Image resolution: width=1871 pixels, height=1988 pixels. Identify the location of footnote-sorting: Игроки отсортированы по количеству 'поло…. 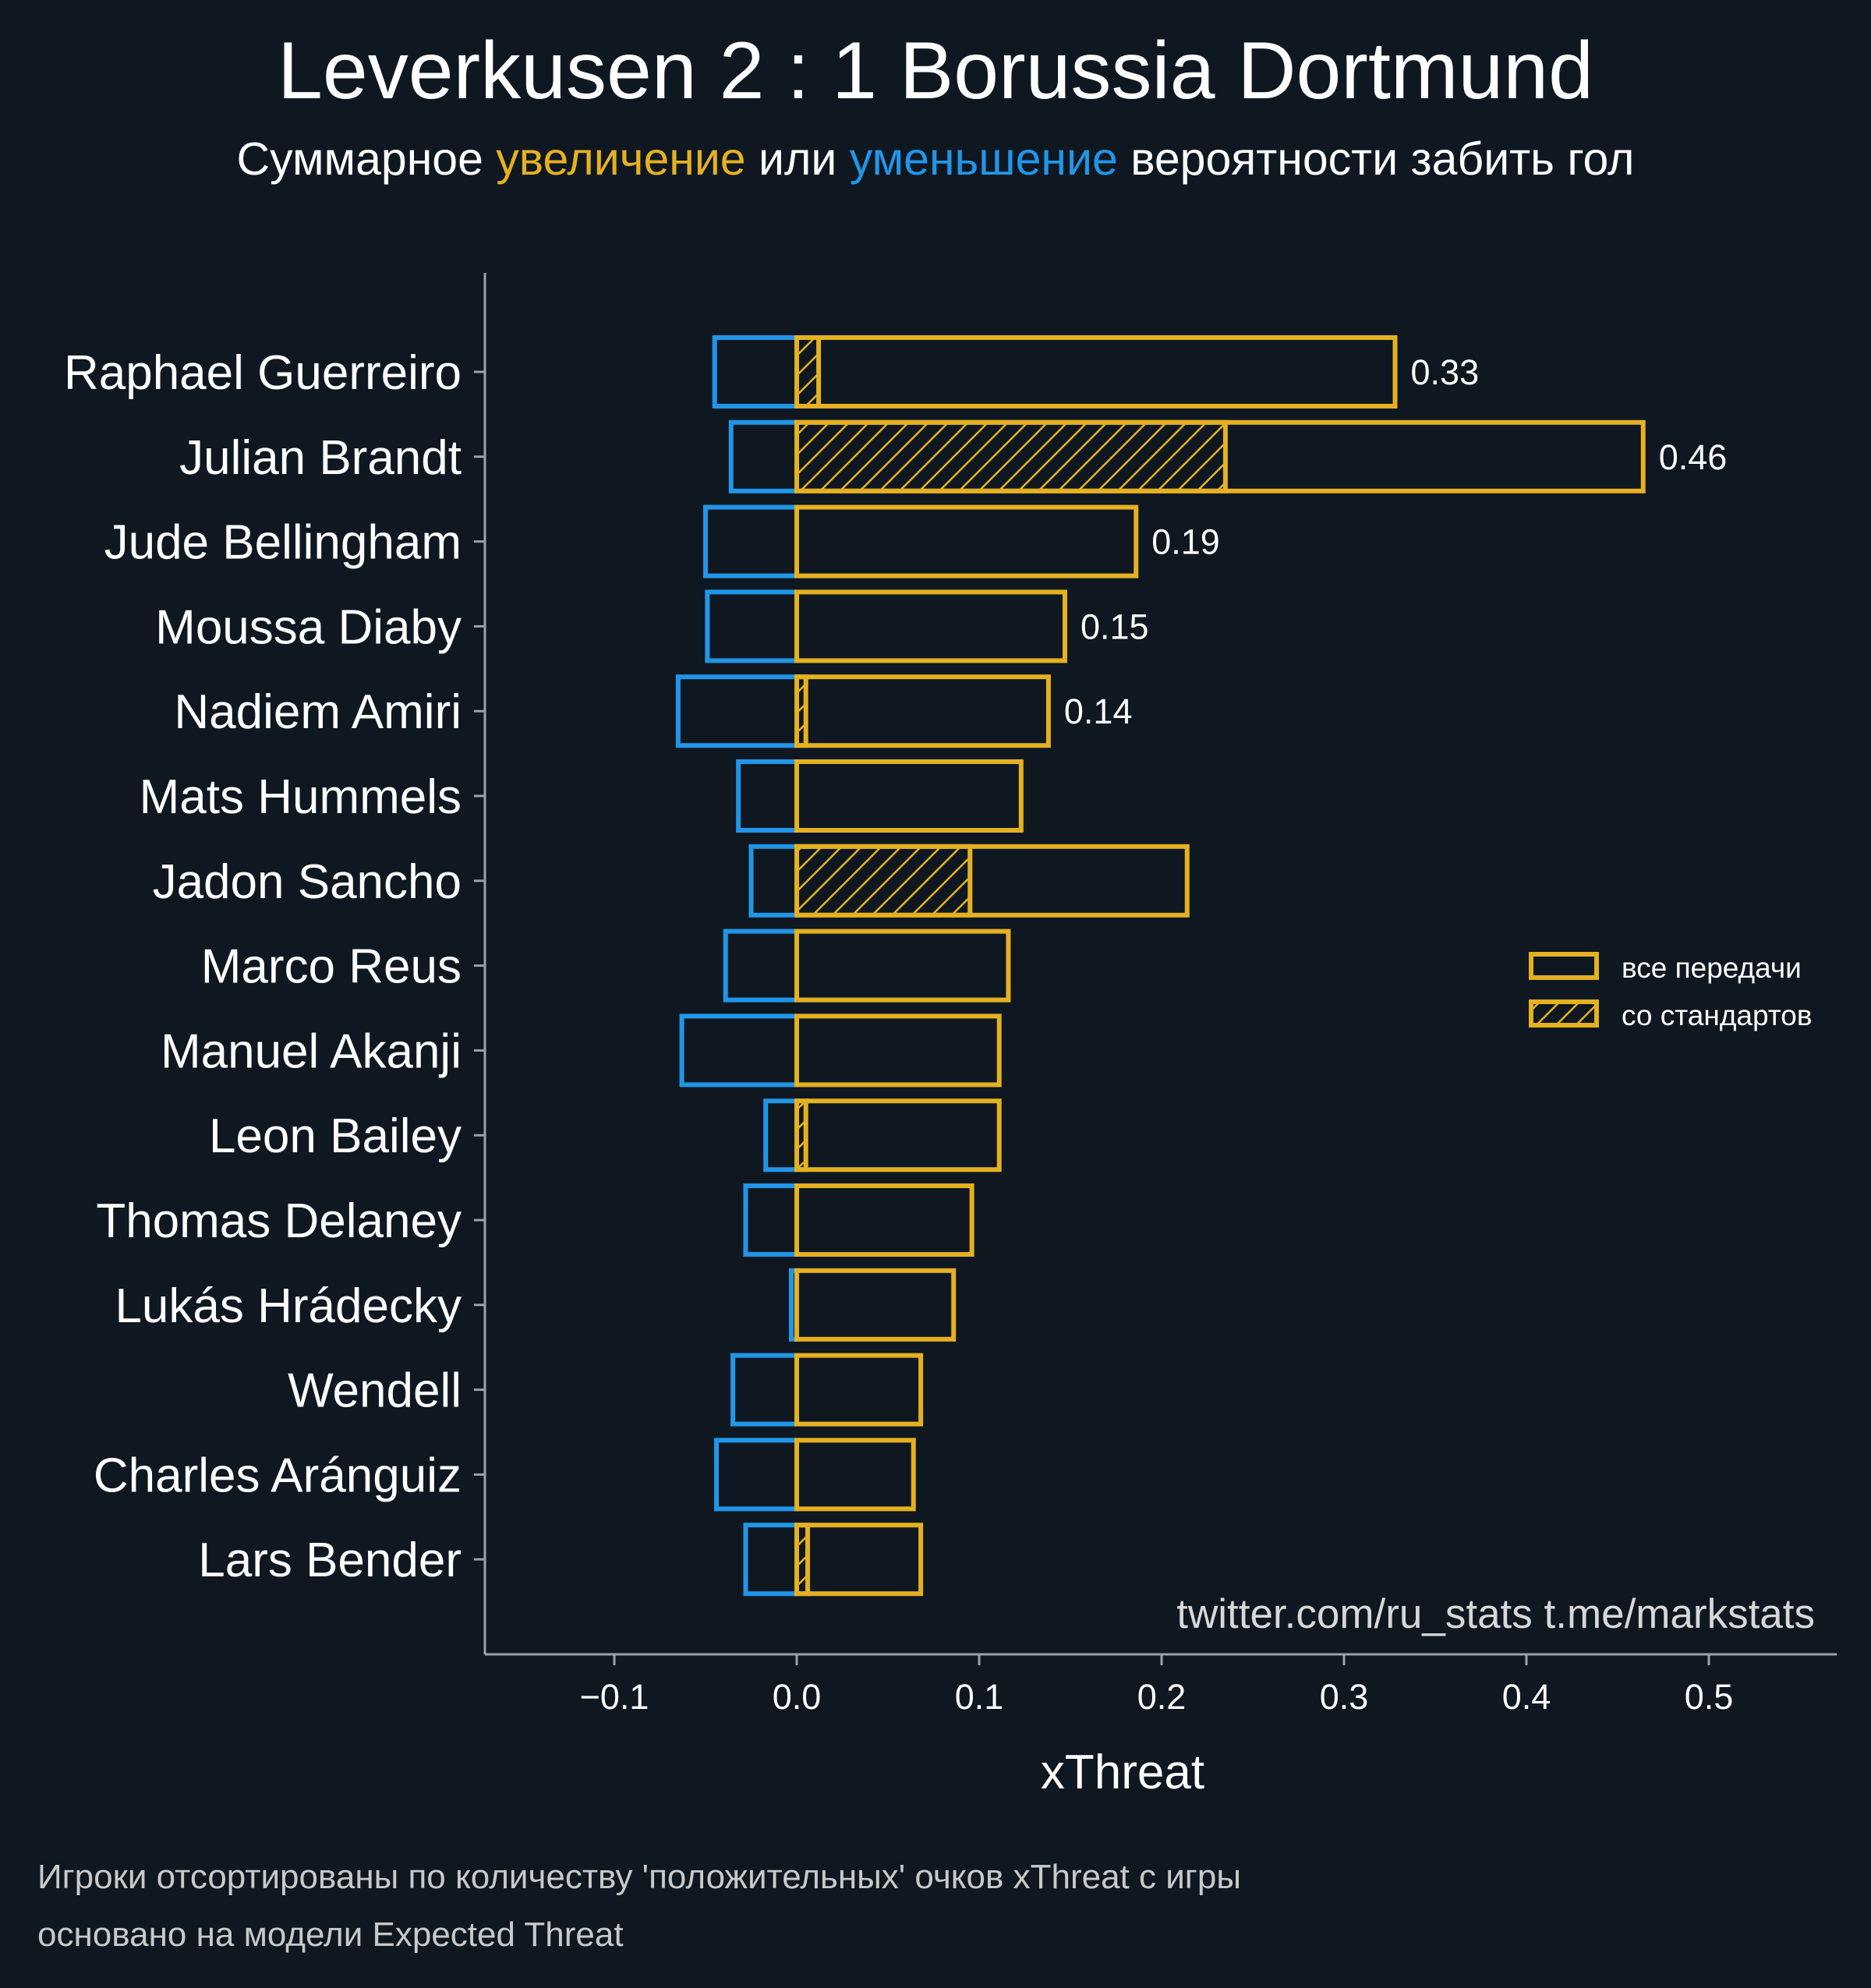
(639, 1877).